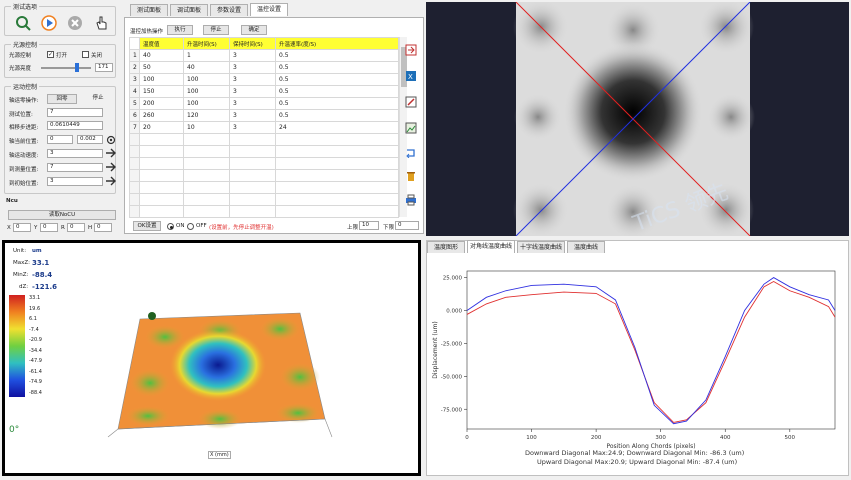  I want to click on light-on-checkbox: ✓, so click(50, 54).